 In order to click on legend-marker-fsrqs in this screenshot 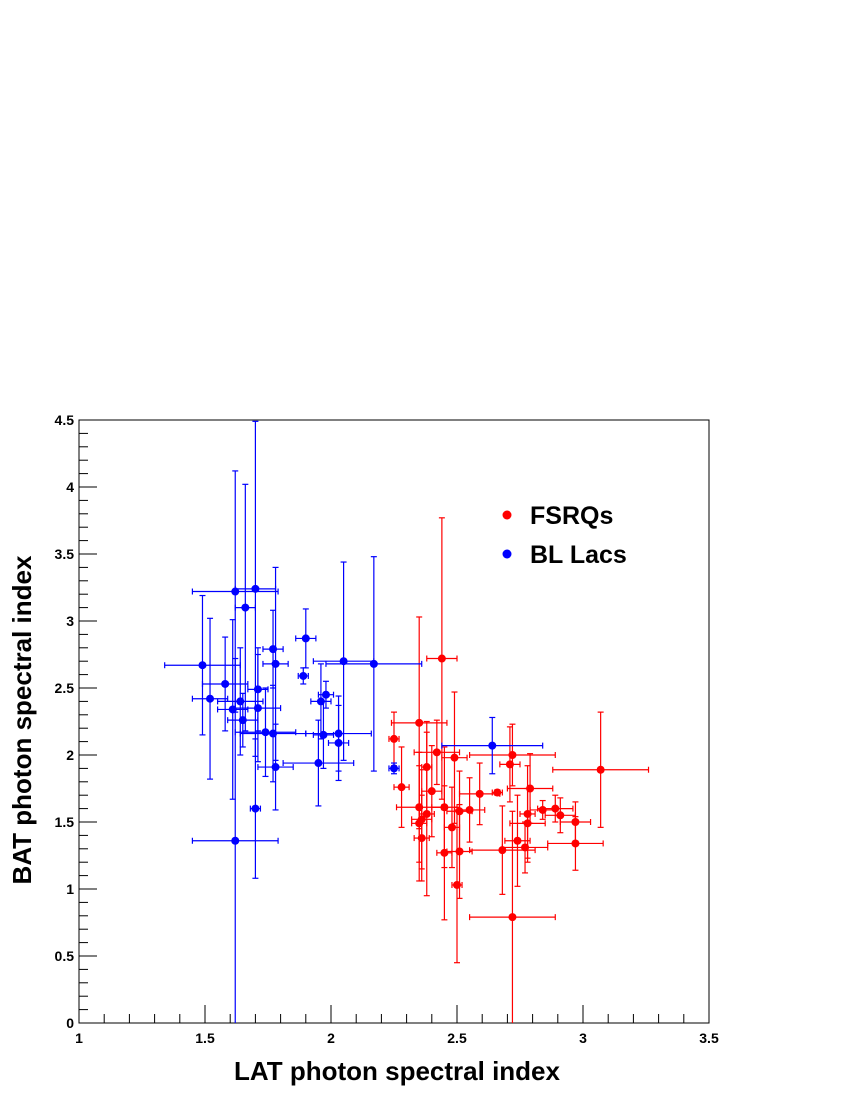, I will do `click(507, 515)`.